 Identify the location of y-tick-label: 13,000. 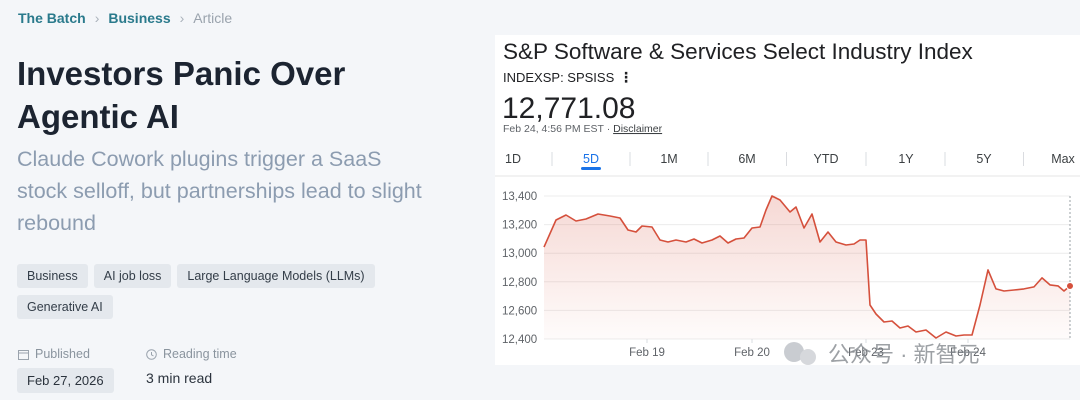
(519, 254).